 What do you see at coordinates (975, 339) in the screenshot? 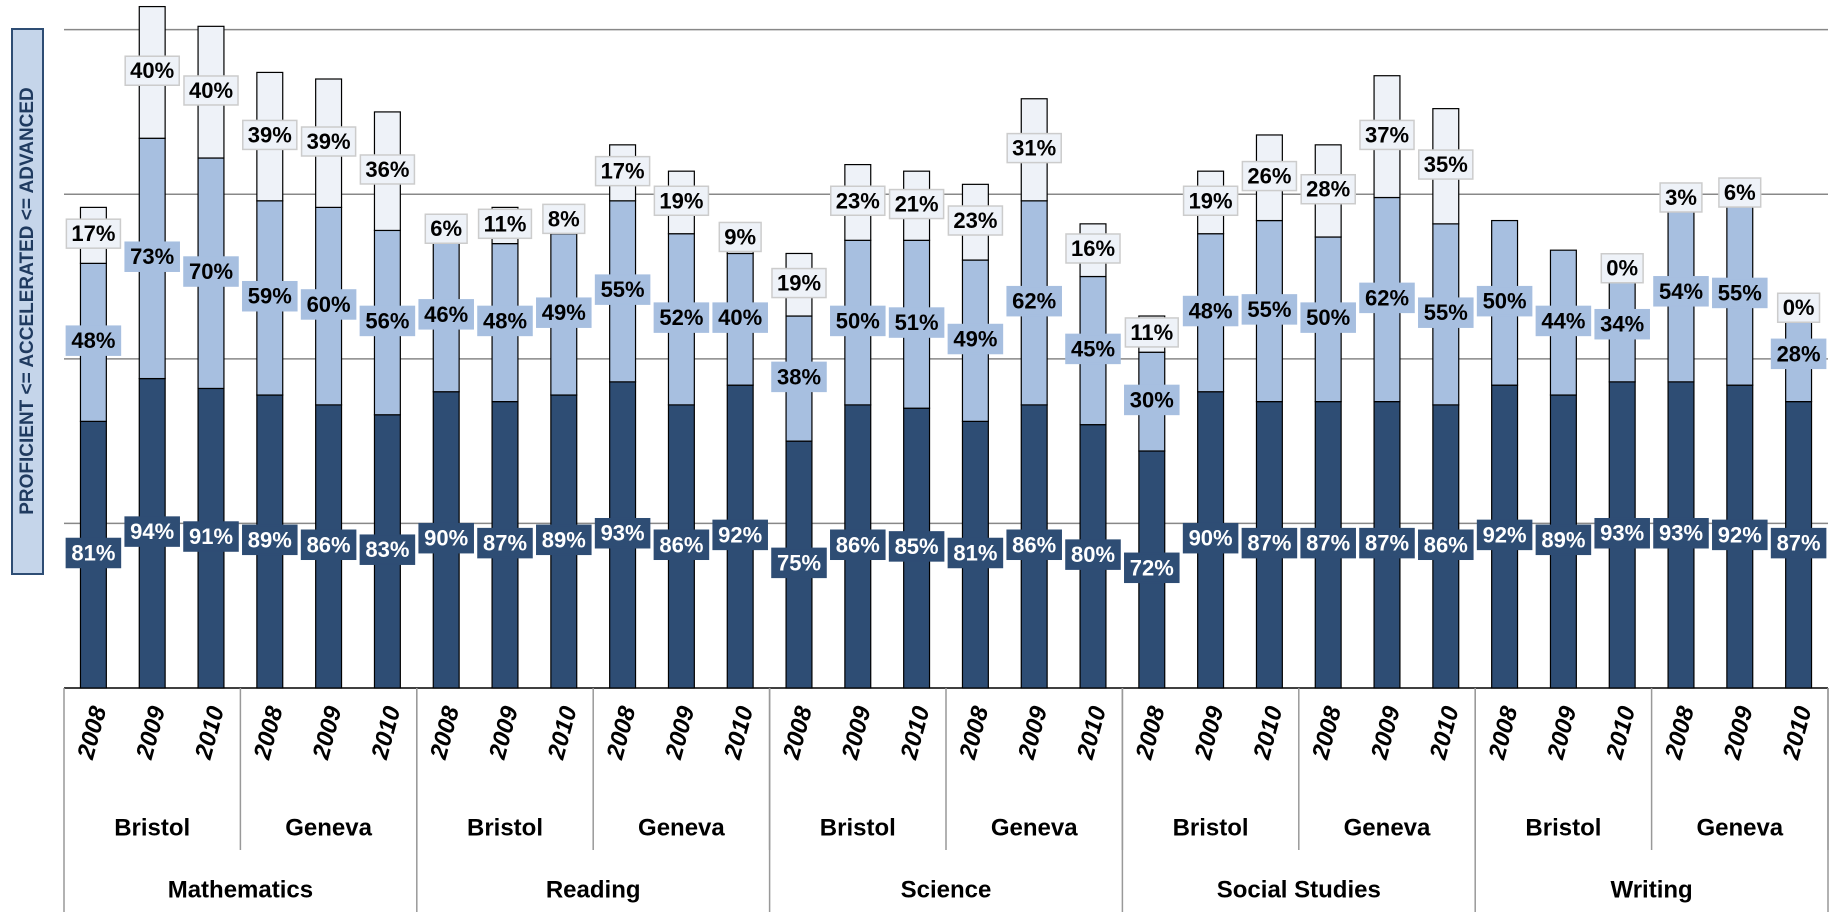
I see `value-label: 49%` at bounding box center [975, 339].